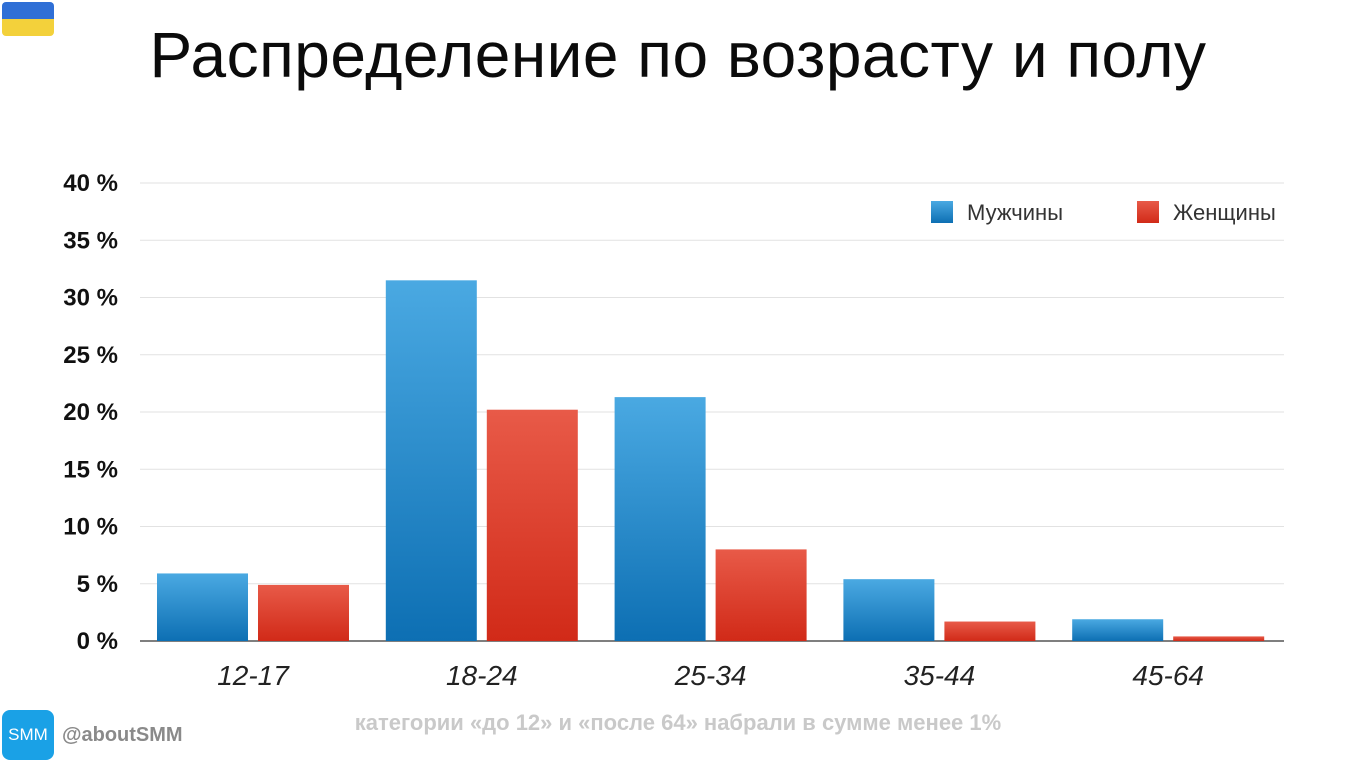 The width and height of the screenshot is (1356, 762). I want to click on brand: SMM @aboutSMM, so click(92, 735).